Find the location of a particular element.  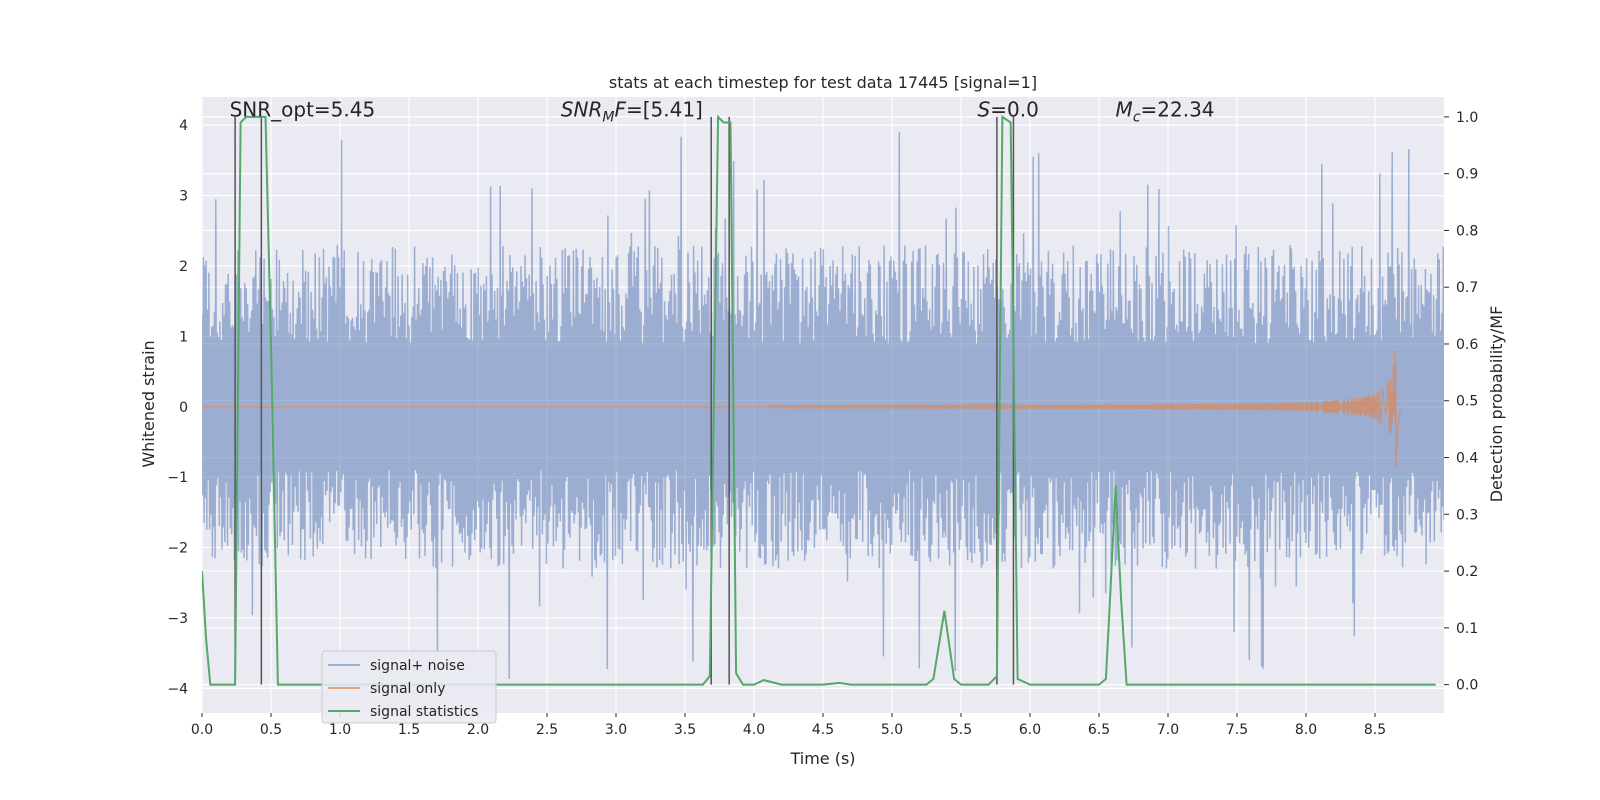

y-right-tick-label: 0.9 is located at coordinates (1467, 175).